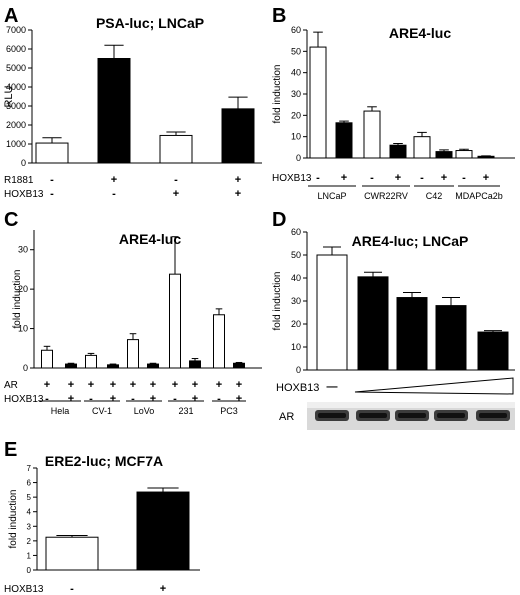 Image resolution: width=520 pixels, height=595 pixels. What do you see at coordinates (150, 23) in the screenshot?
I see `chart-title-a: PSA-luc; LNCaP` at bounding box center [150, 23].